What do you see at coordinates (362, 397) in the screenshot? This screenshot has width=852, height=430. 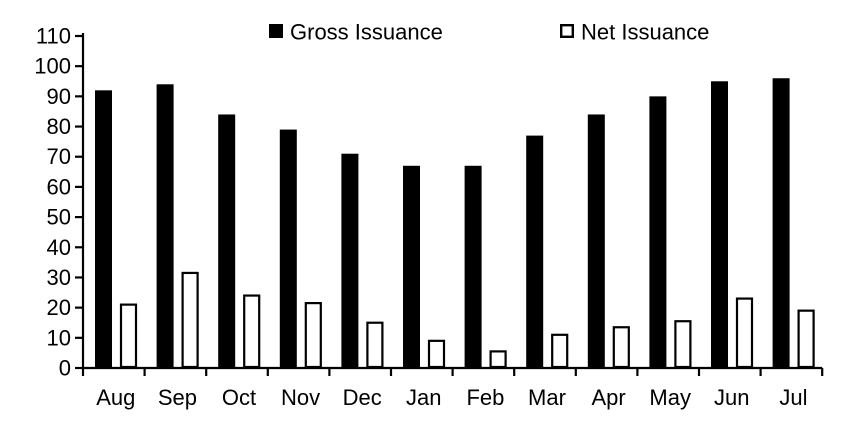 I see `x-axis-month-label: Dec` at bounding box center [362, 397].